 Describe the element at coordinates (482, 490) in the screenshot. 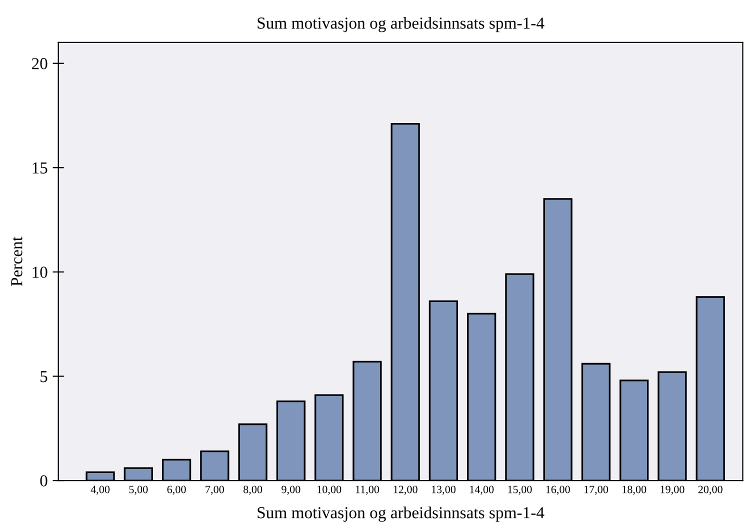

I see `x-tick-label: 14,00` at that location.